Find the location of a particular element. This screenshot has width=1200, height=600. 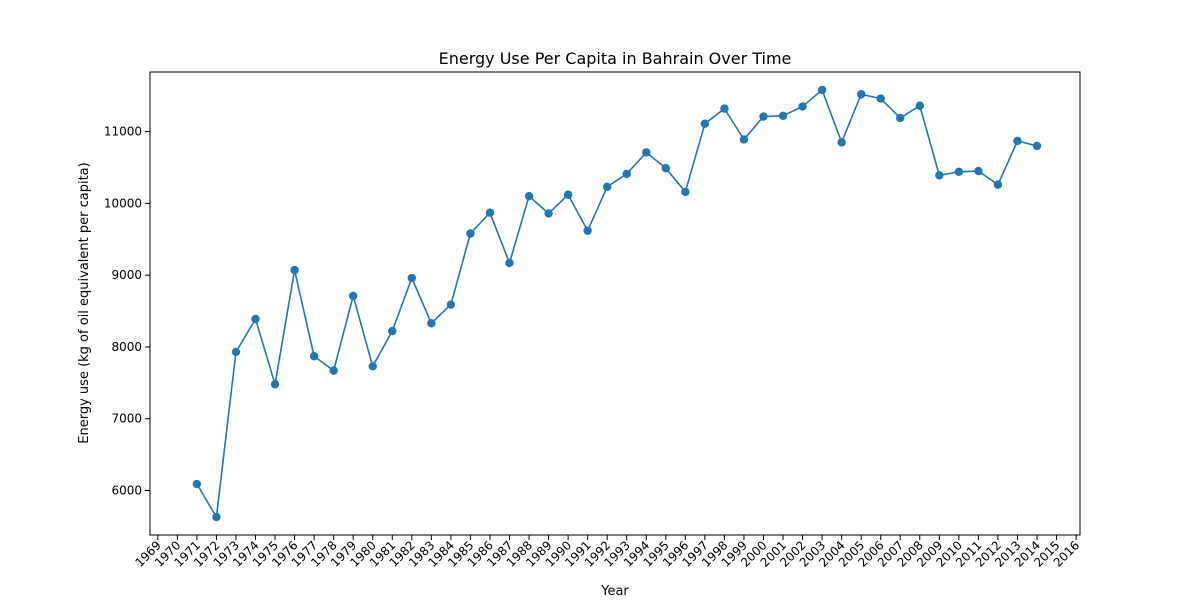

x-axis-label: Year is located at coordinates (614, 591).